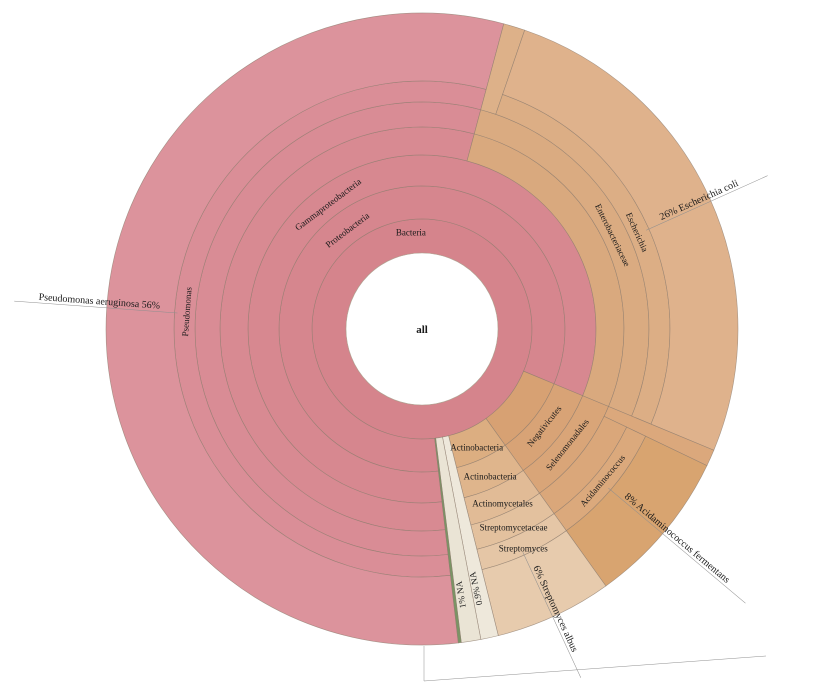  I want to click on wedge-Acidaminococcus fermentans, so click(636, 511).